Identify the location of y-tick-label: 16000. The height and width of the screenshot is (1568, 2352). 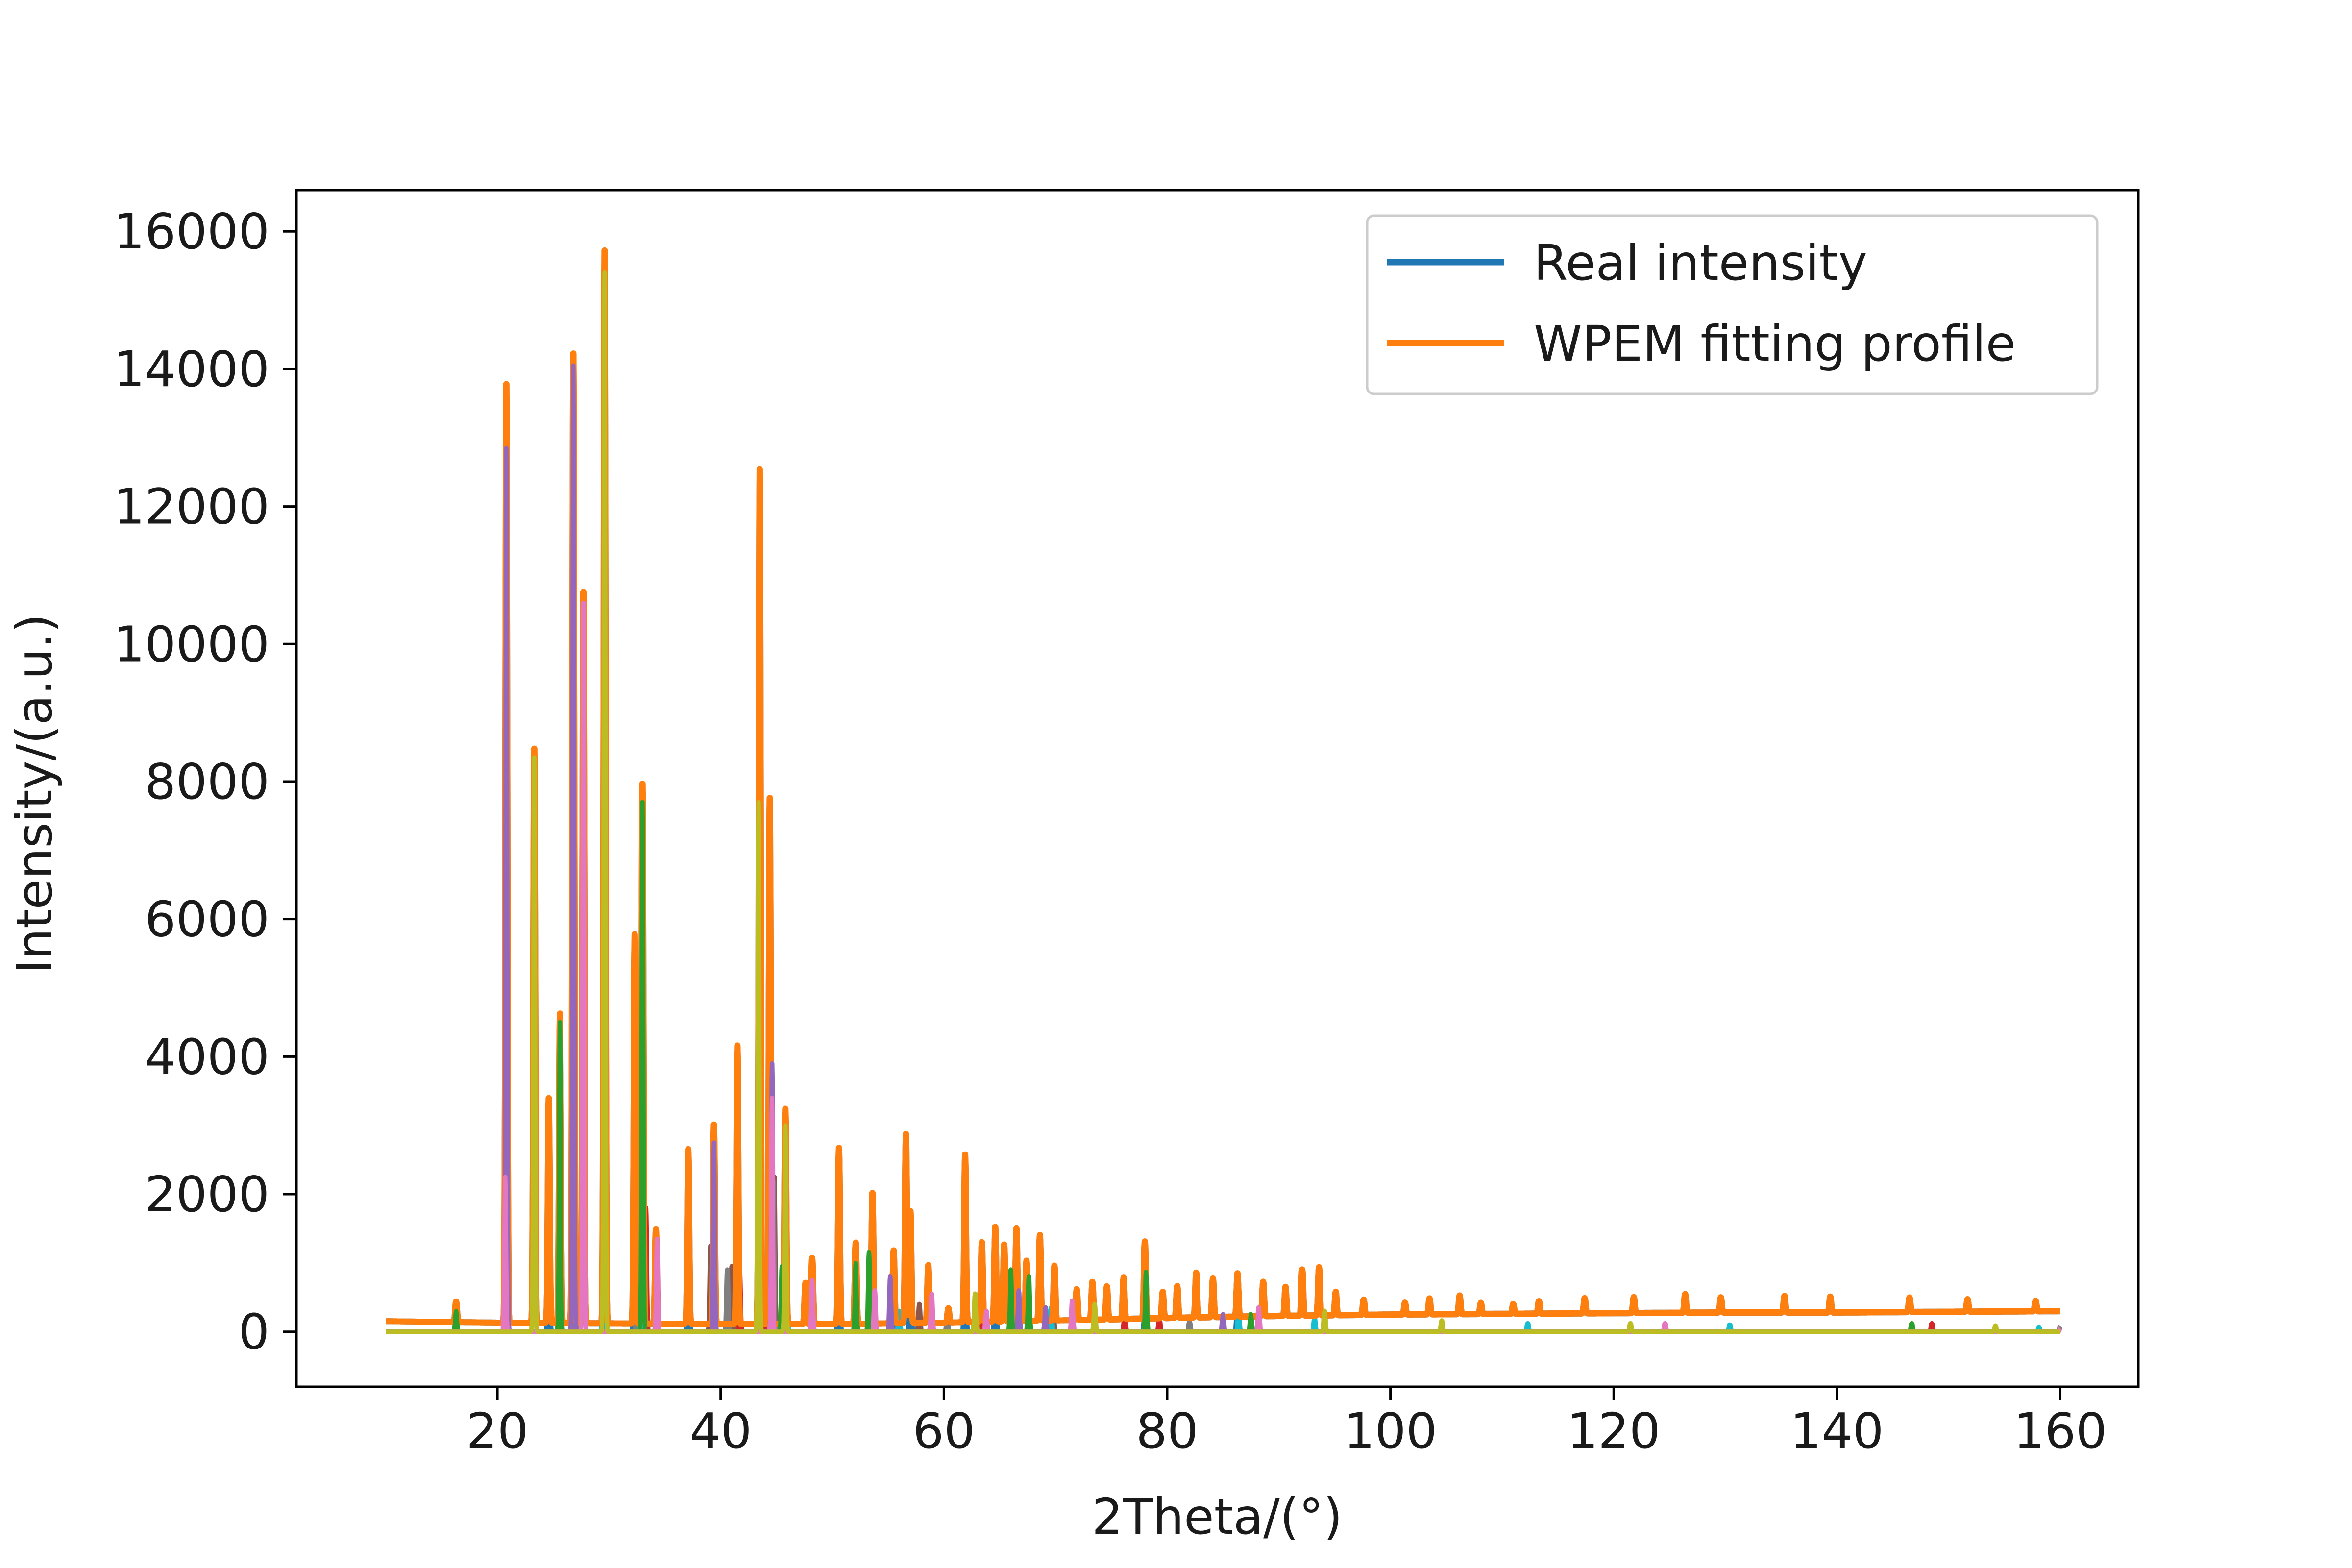
(192, 231).